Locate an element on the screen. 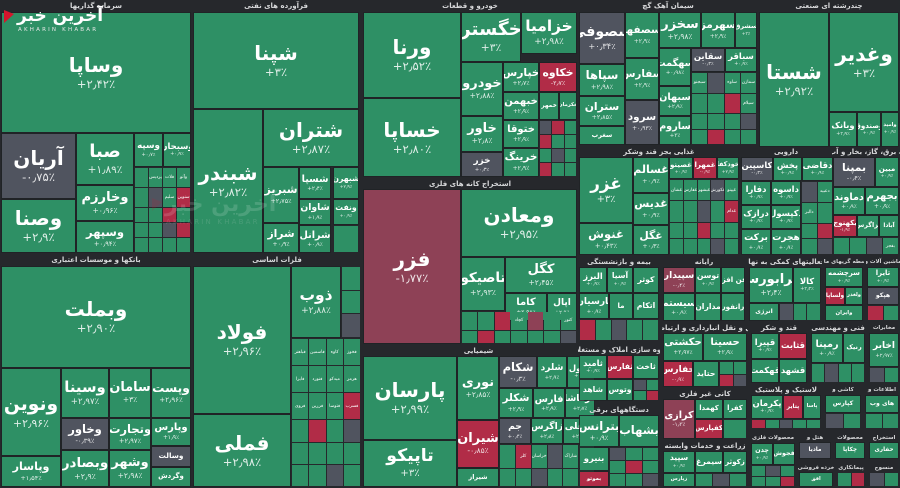  treemap-tile: شسپا +۲٫۴٪ is located at coordinates (315, 183).